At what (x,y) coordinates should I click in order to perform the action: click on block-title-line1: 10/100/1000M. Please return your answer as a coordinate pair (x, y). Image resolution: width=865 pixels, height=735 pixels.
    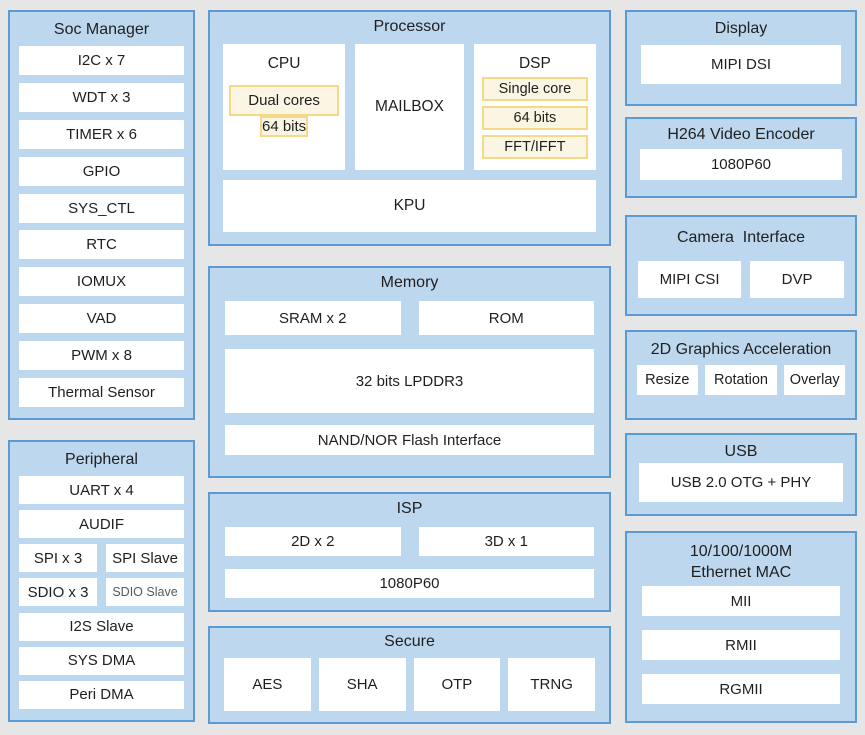
    Looking at the image, I should click on (741, 551).